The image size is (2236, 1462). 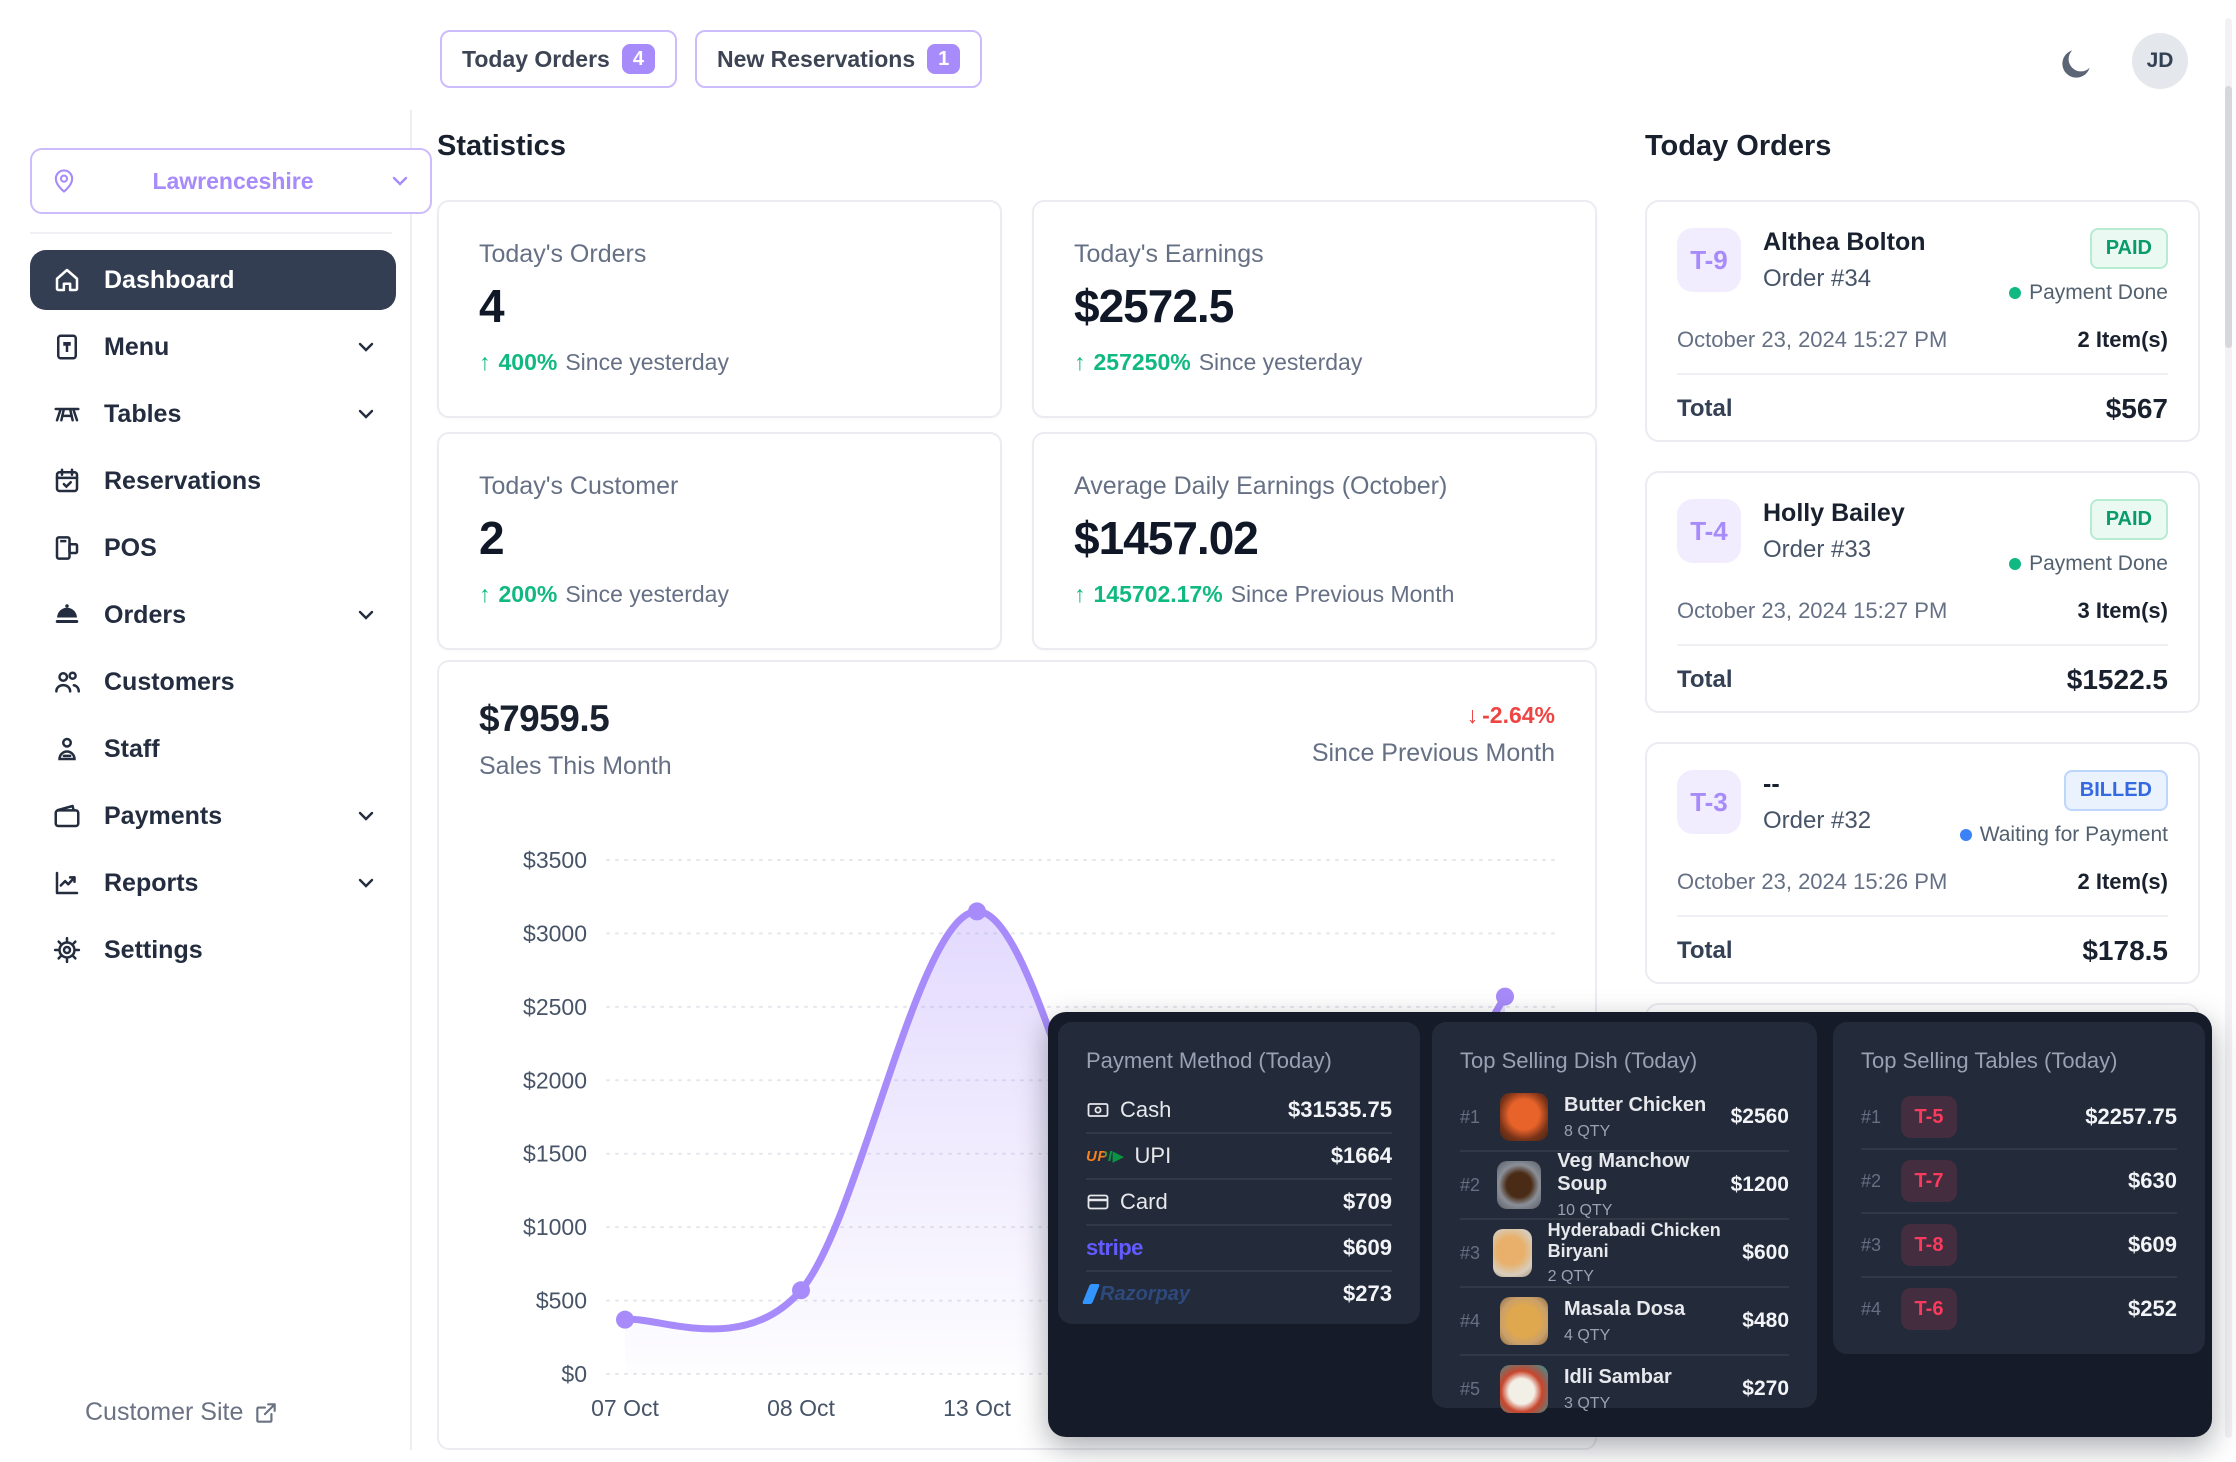 I want to click on topbar: Today Orders 4 New Reservations 1, so click(x=711, y=59).